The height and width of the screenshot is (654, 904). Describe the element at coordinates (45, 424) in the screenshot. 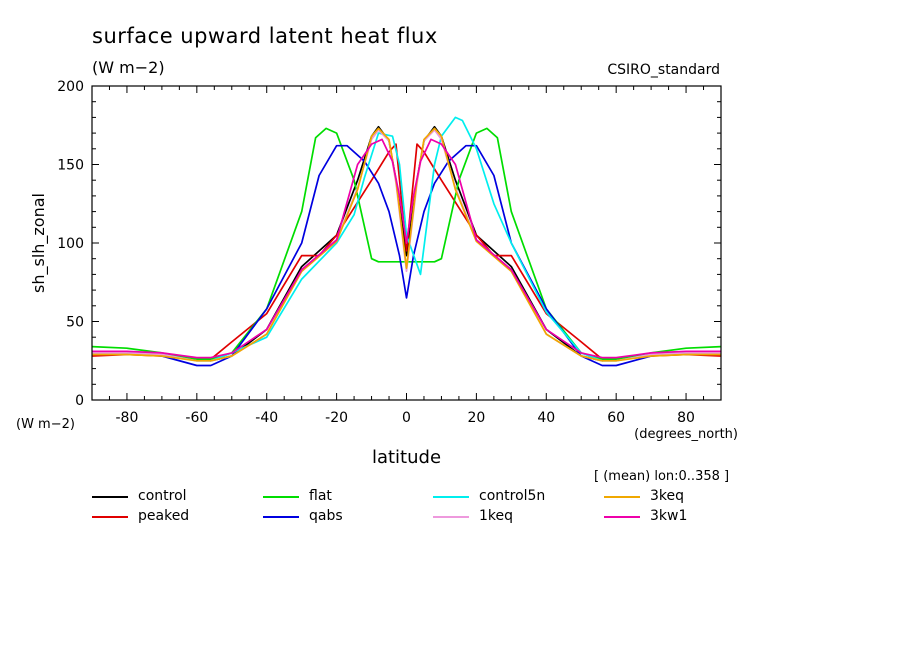

I see `y-axis-units: (W m−2)` at that location.